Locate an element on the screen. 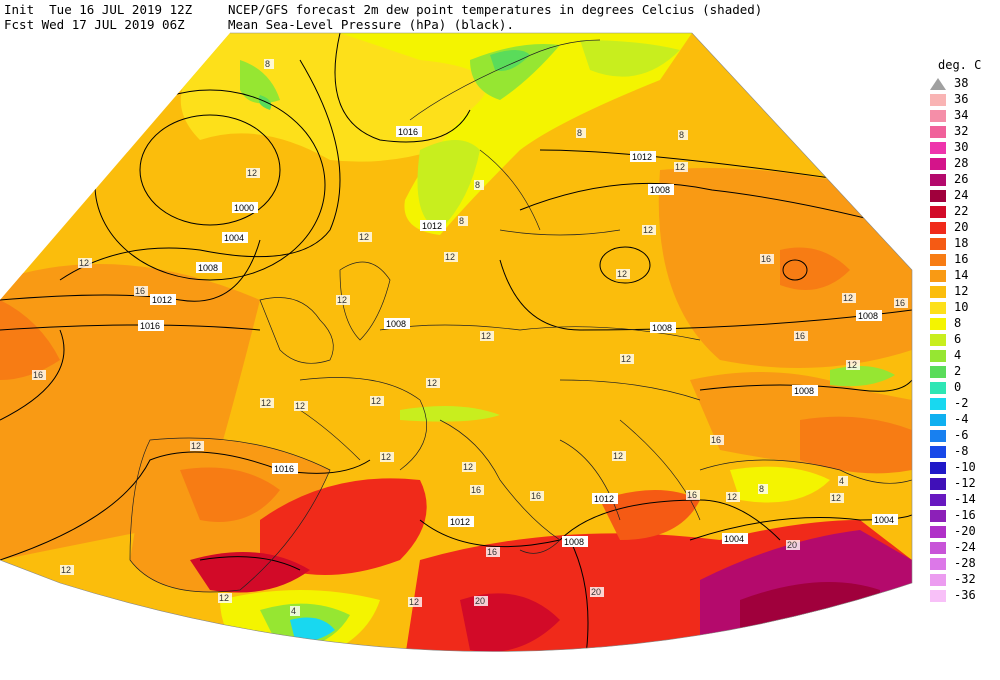  legend-label: -8 is located at coordinates (961, 451).